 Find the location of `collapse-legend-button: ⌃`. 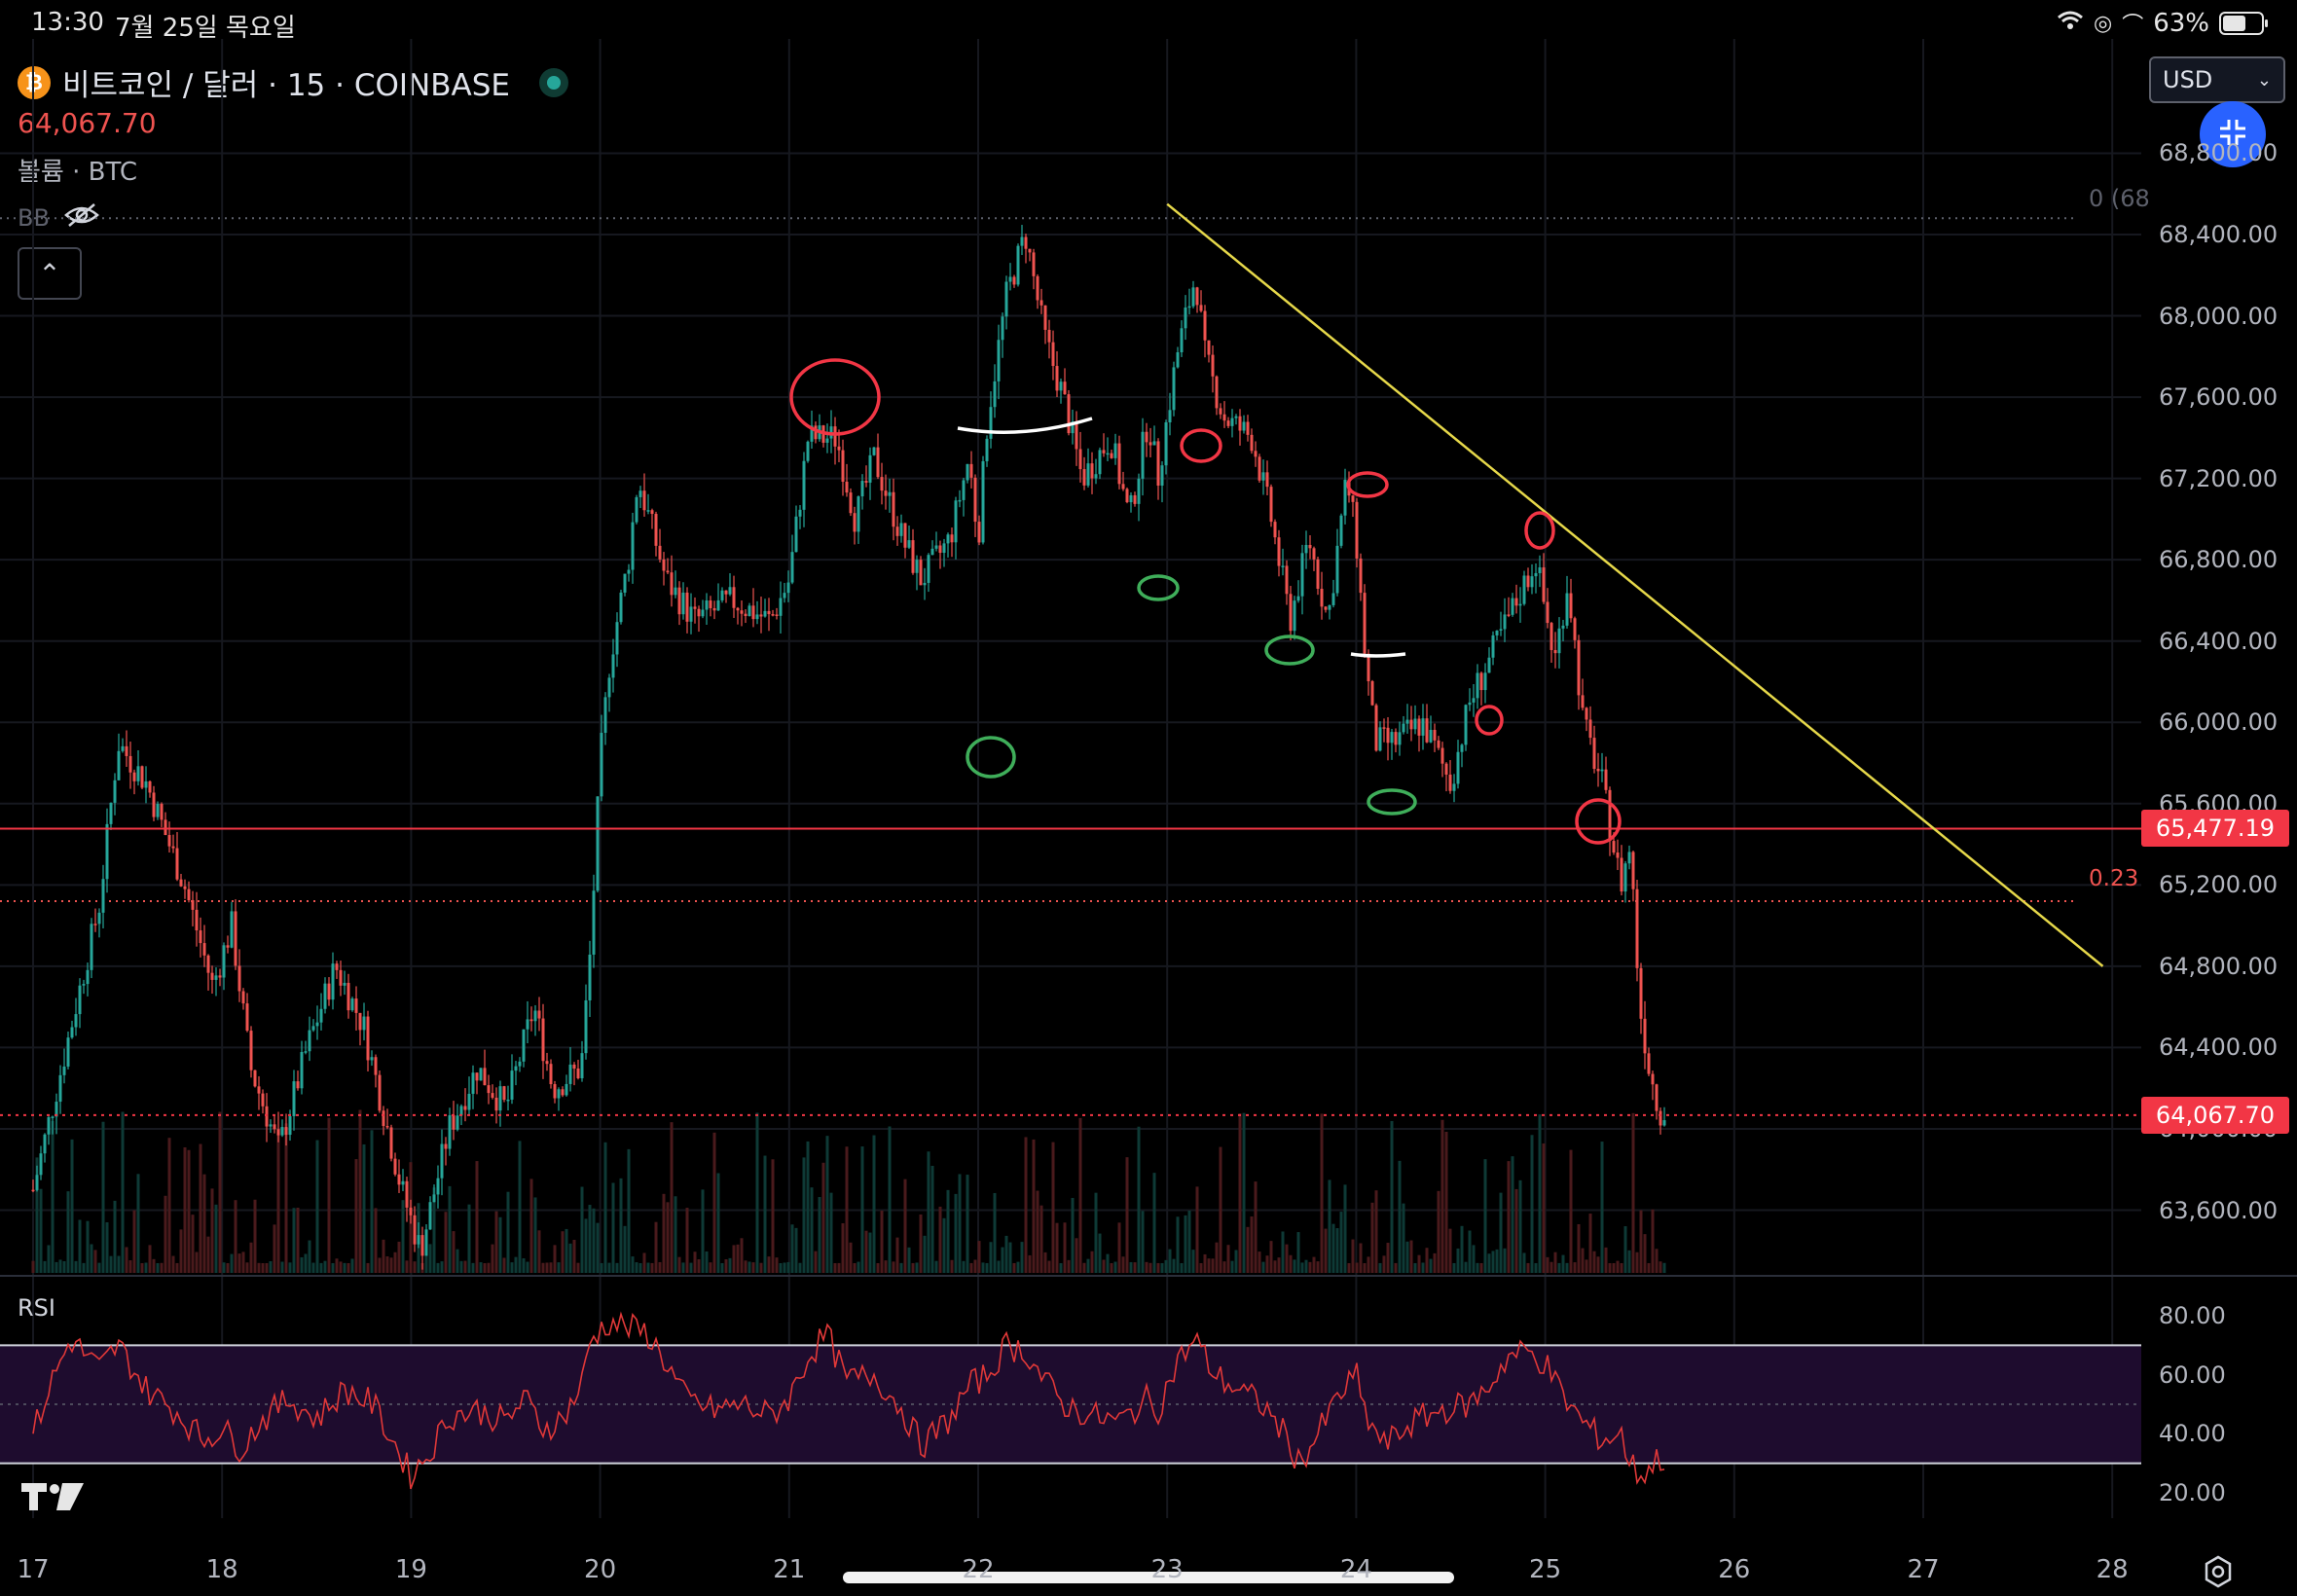

collapse-legend-button: ⌃ is located at coordinates (50, 274).